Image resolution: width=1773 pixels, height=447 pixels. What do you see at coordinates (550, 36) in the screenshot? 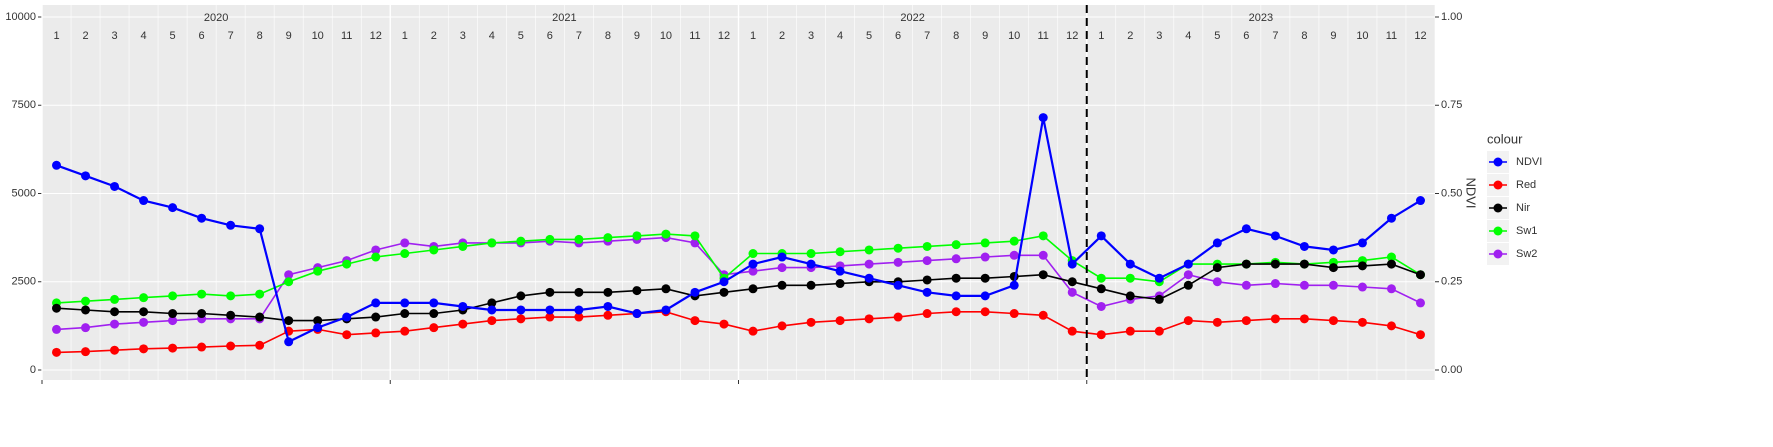
I see `month-label: 6` at bounding box center [550, 36].